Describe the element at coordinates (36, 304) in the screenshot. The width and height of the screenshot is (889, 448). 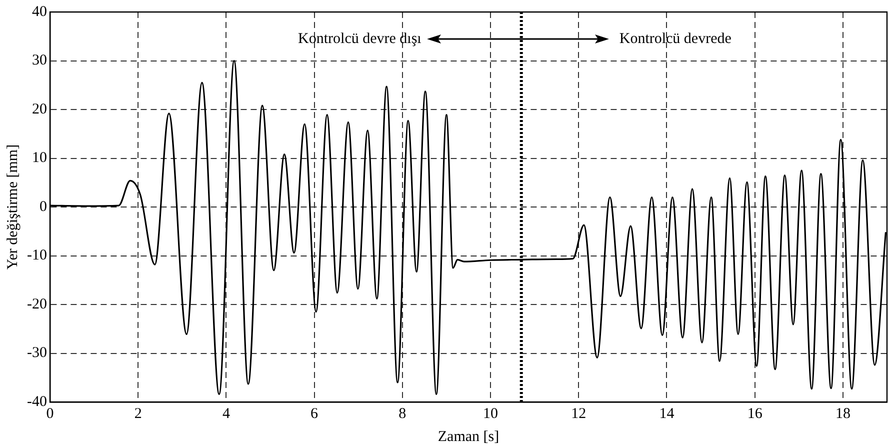
I see `y-tick-label: -20` at that location.